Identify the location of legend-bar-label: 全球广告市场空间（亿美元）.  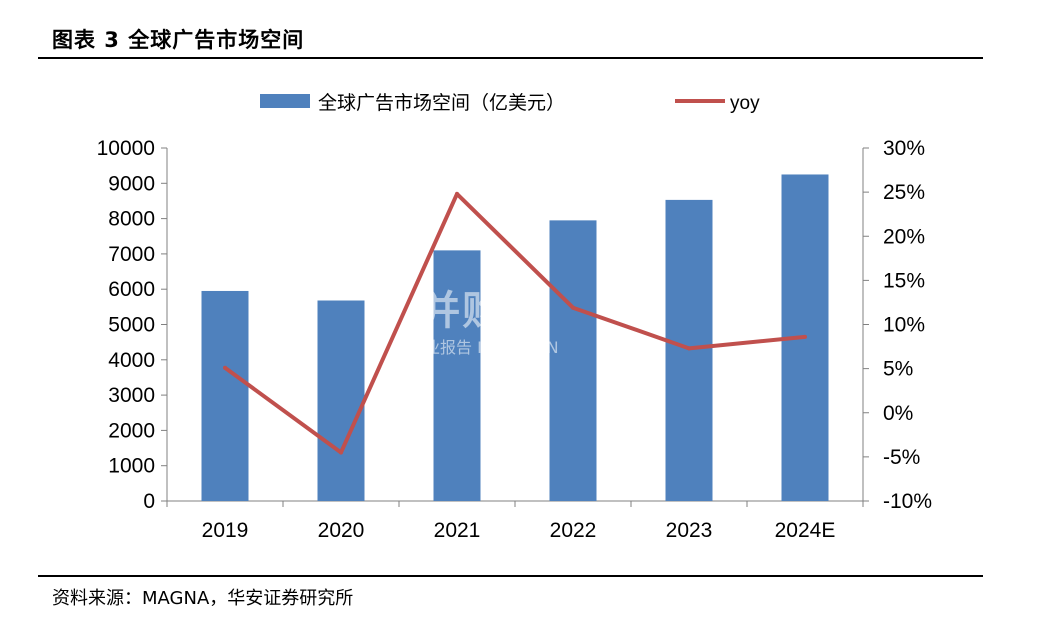
(441, 103).